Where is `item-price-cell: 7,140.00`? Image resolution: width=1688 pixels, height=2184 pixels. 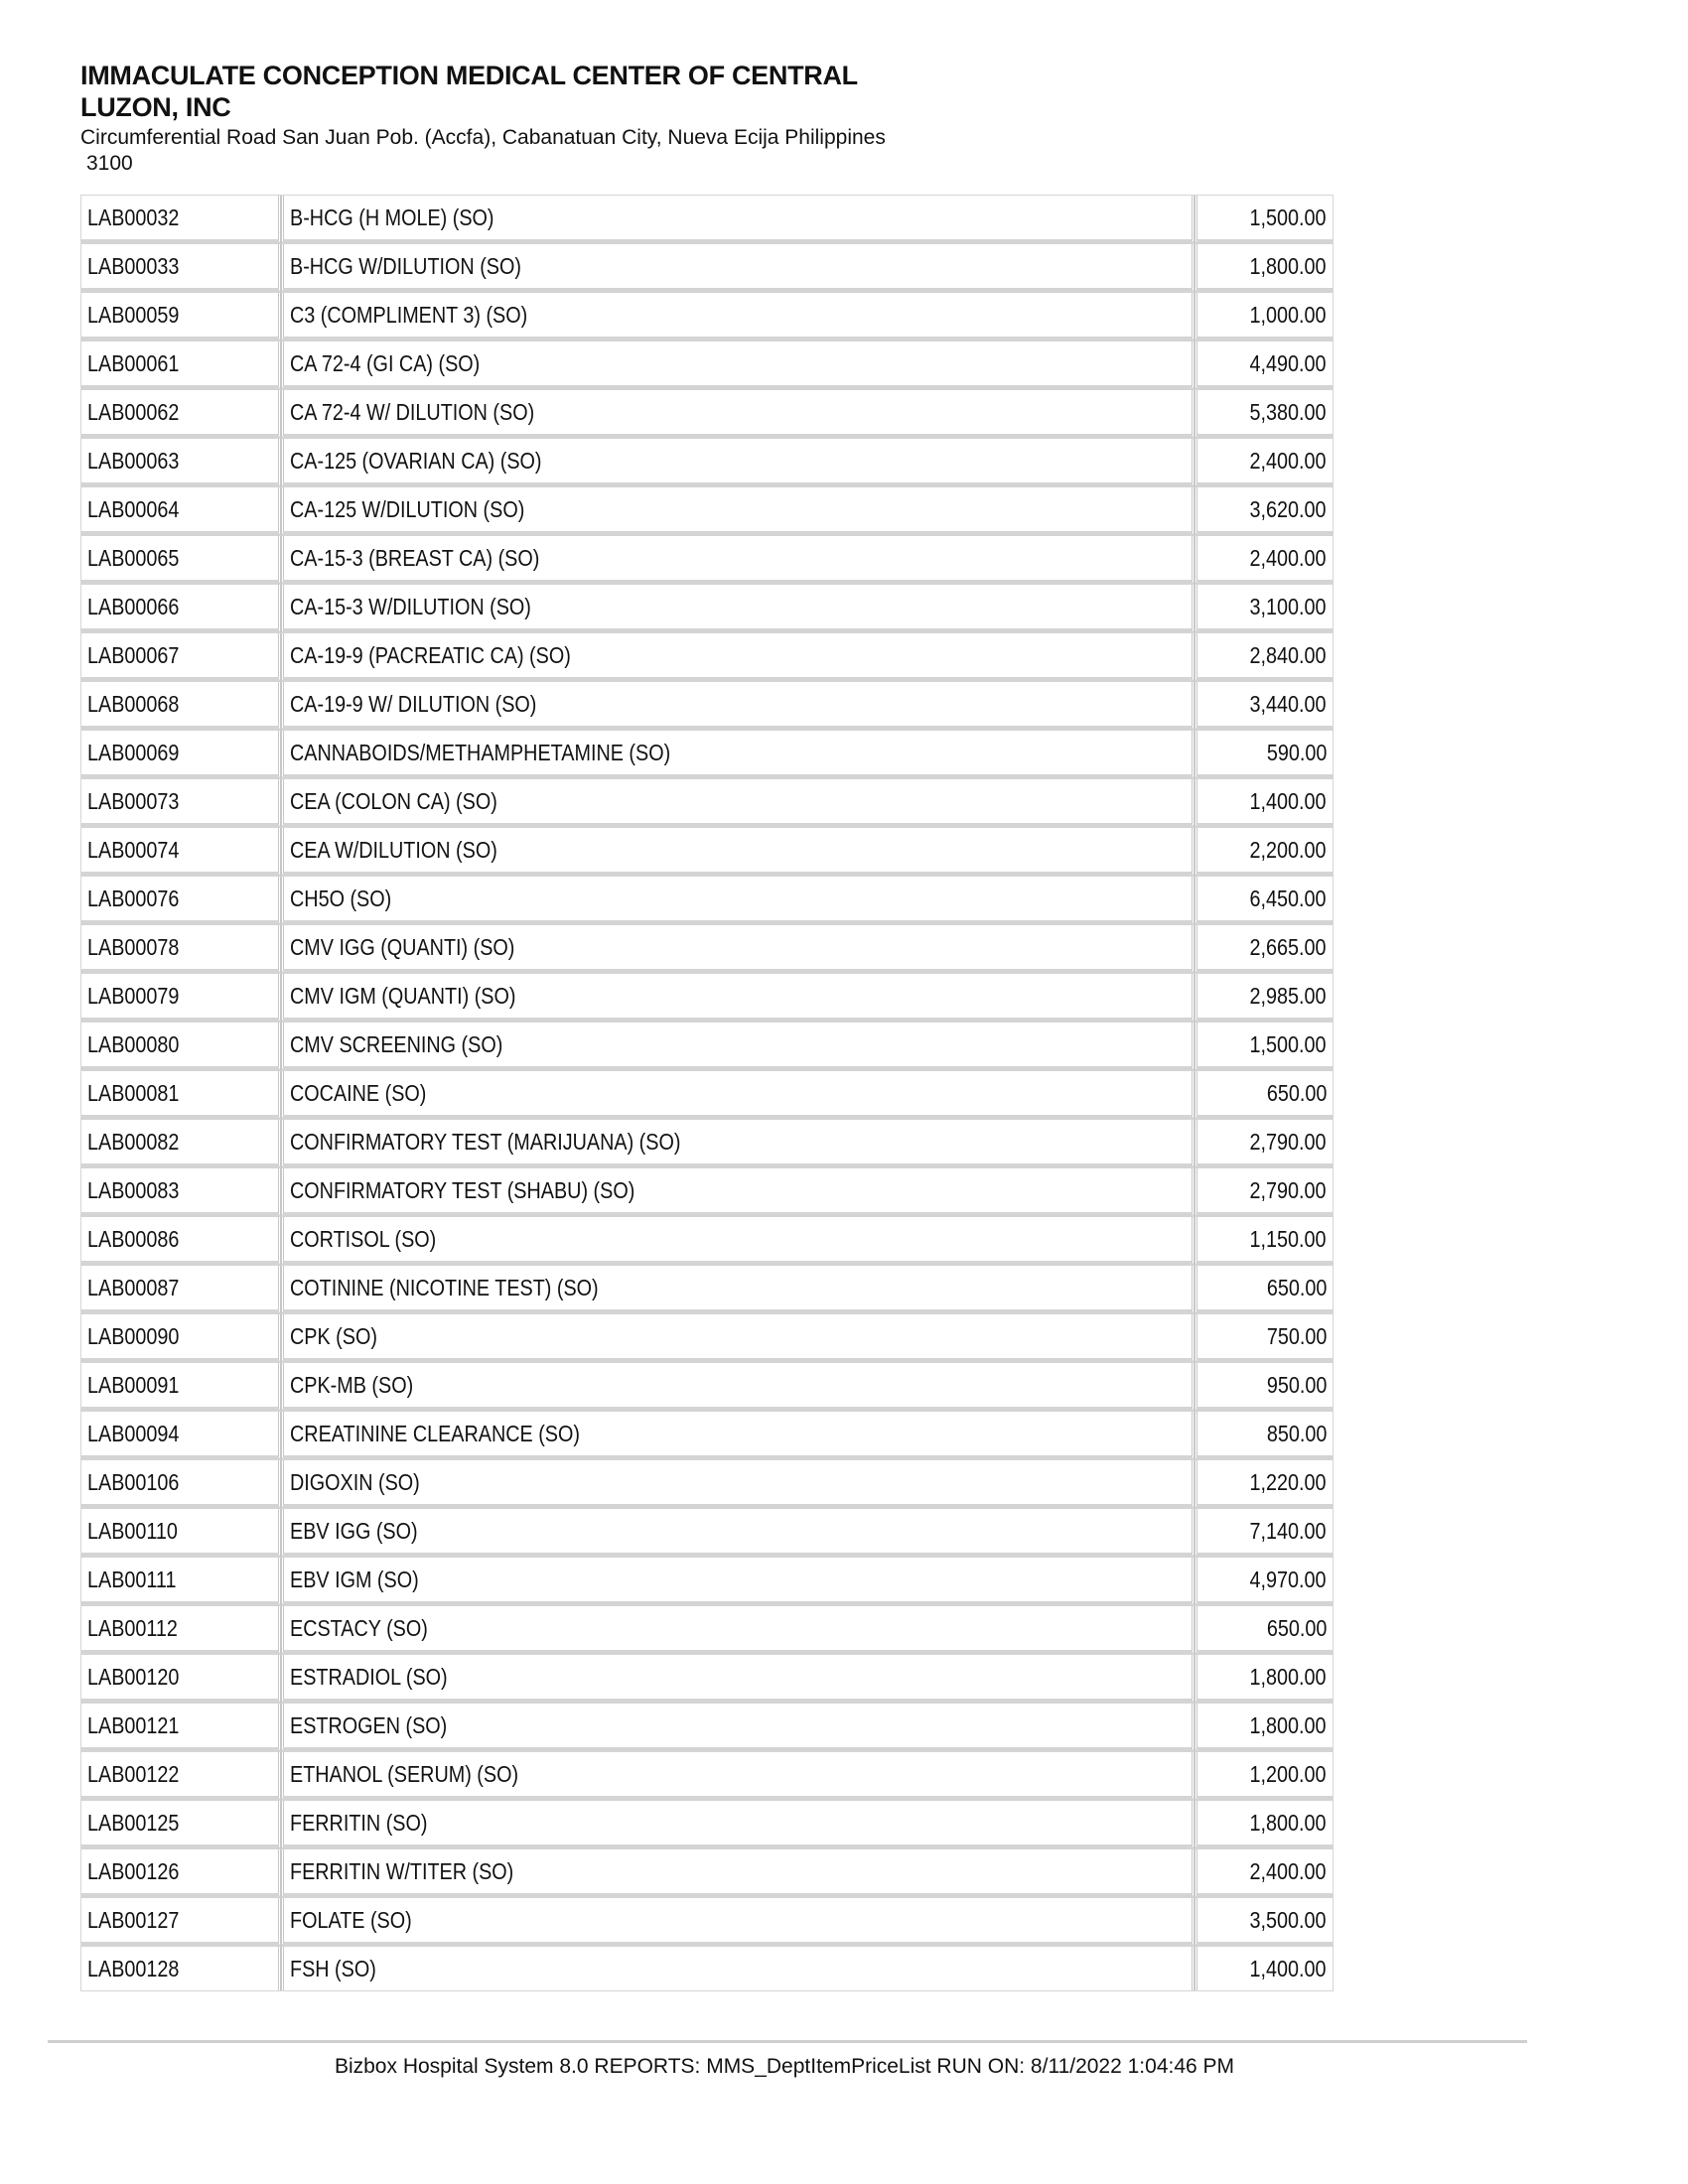
item-price-cell: 7,140.00 is located at coordinates (1264, 1533).